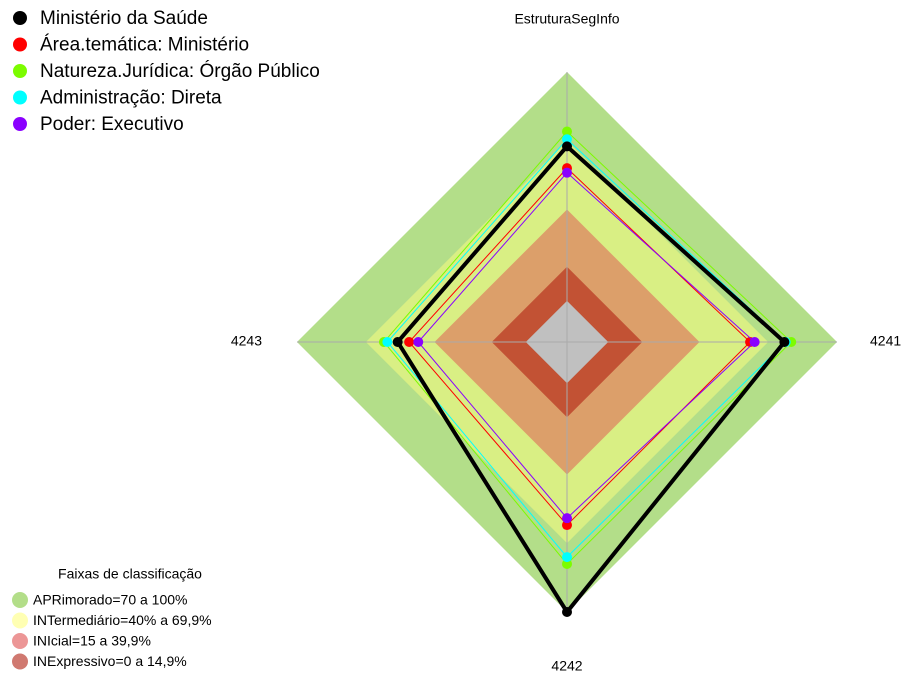 This screenshot has height=675, width=908. Describe the element at coordinates (180, 71) in the screenshot. I see `legend-label: Natureza.Jurídica: Órgão Público` at that location.